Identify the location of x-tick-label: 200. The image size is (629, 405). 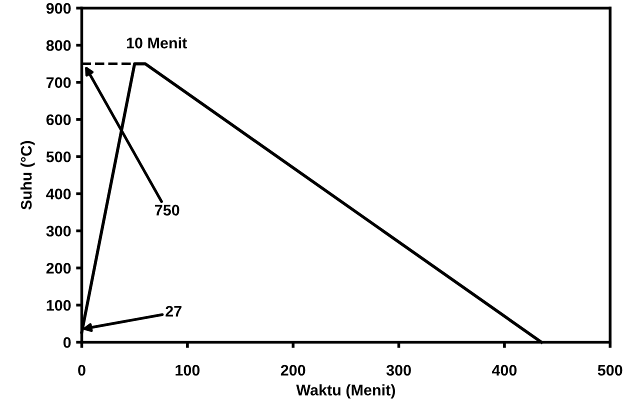
(293, 370).